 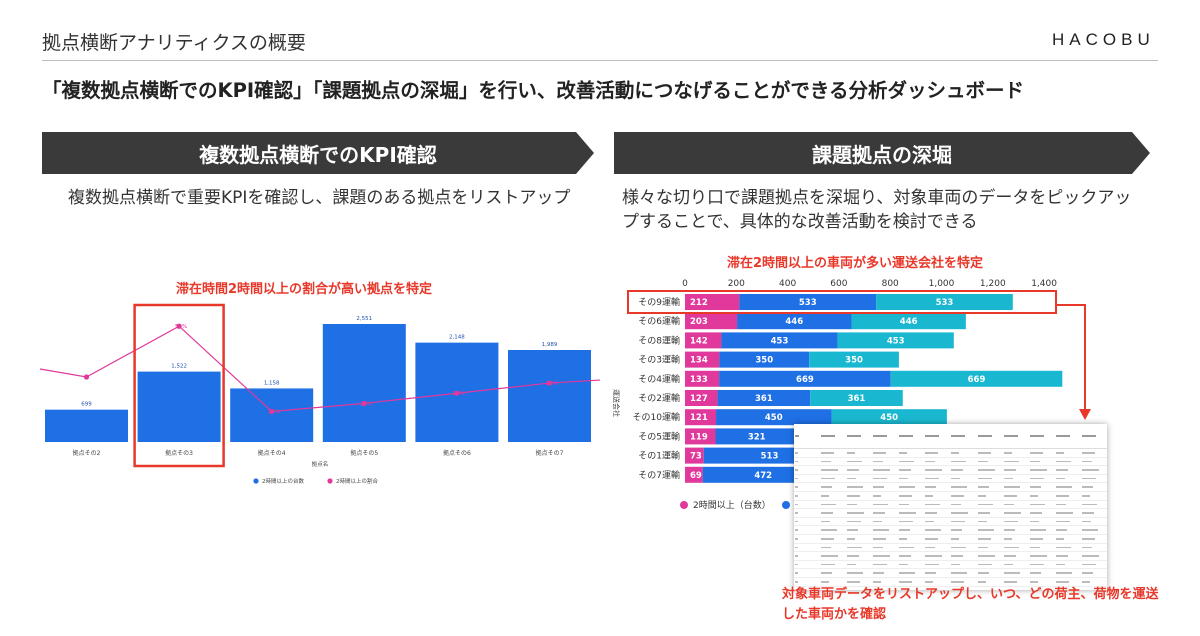 I want to click on ratio-label: 17%, so click(x=274, y=412).